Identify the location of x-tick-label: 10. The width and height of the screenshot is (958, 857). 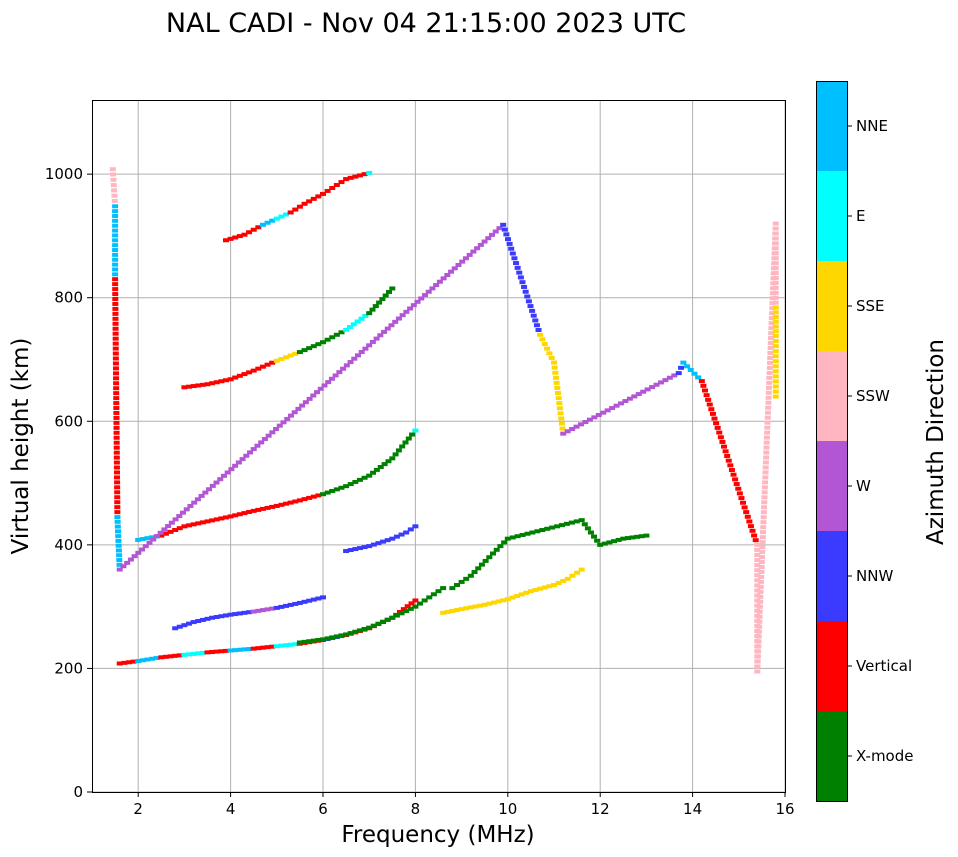
(507, 809).